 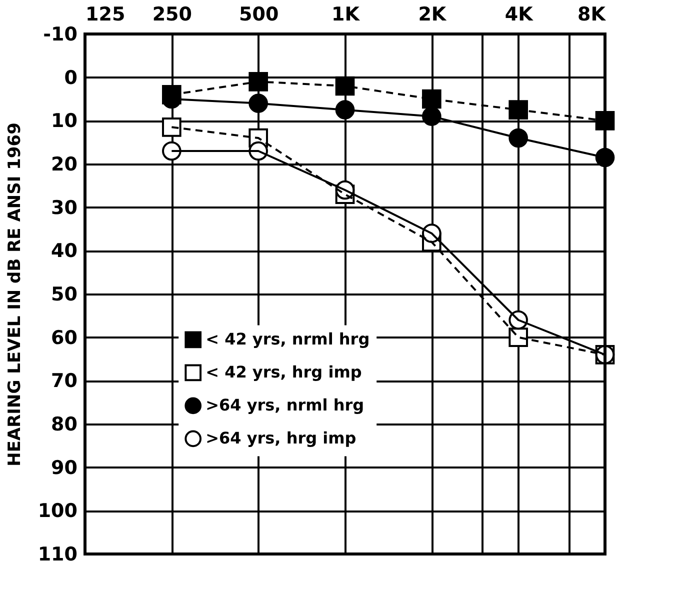 What do you see at coordinates (106, 15) in the screenshot?
I see `x-tick-label: 125` at bounding box center [106, 15].